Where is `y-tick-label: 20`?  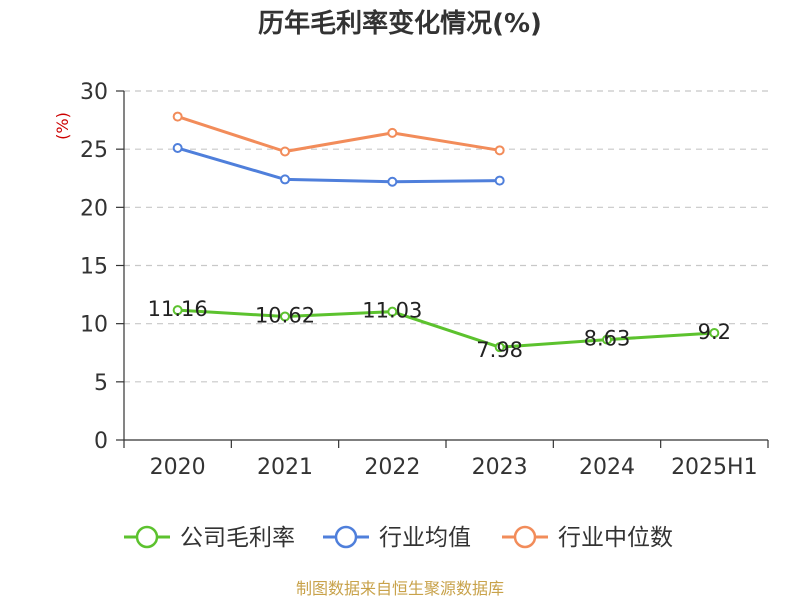
y-tick-label: 20 is located at coordinates (94, 208).